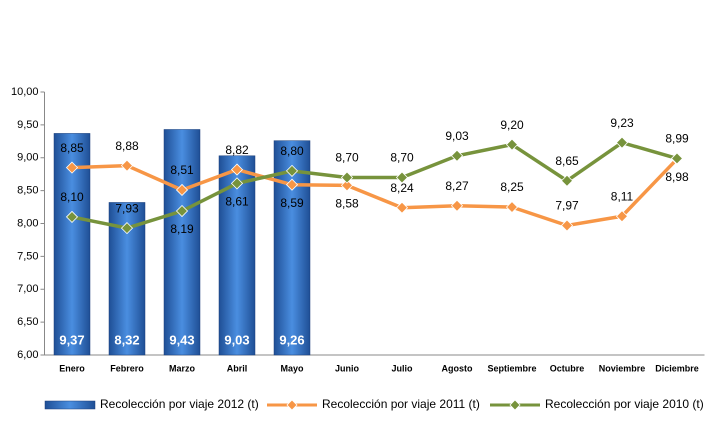 This screenshot has width=716, height=427. What do you see at coordinates (291, 339) in the screenshot?
I see `bar-label: 9,26` at bounding box center [291, 339].